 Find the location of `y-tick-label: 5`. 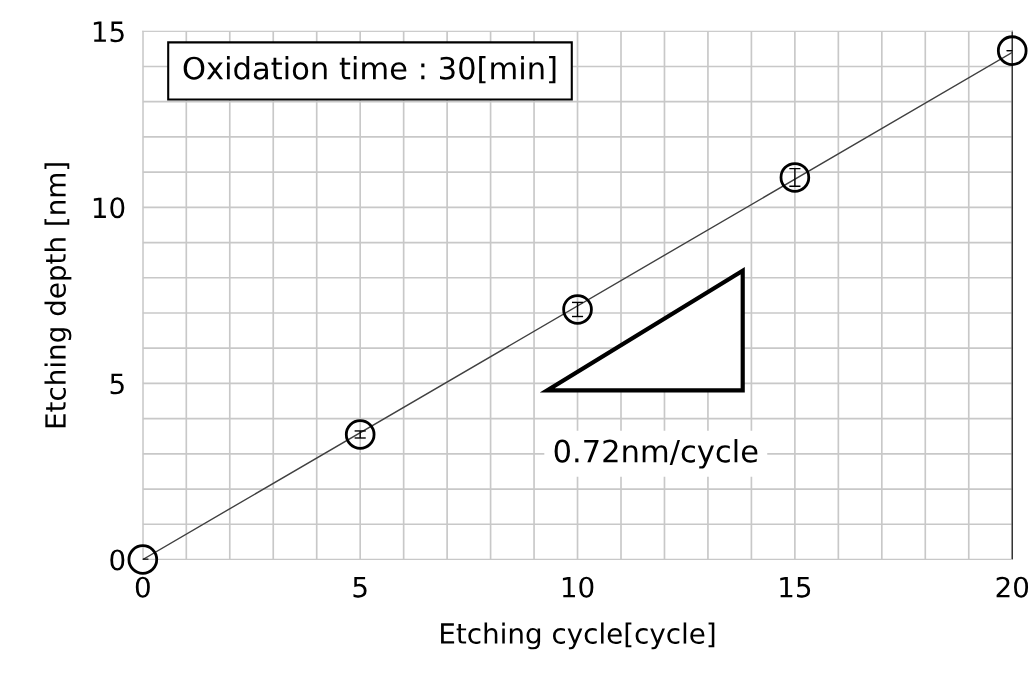

y-tick-label: 5 is located at coordinates (117, 384).